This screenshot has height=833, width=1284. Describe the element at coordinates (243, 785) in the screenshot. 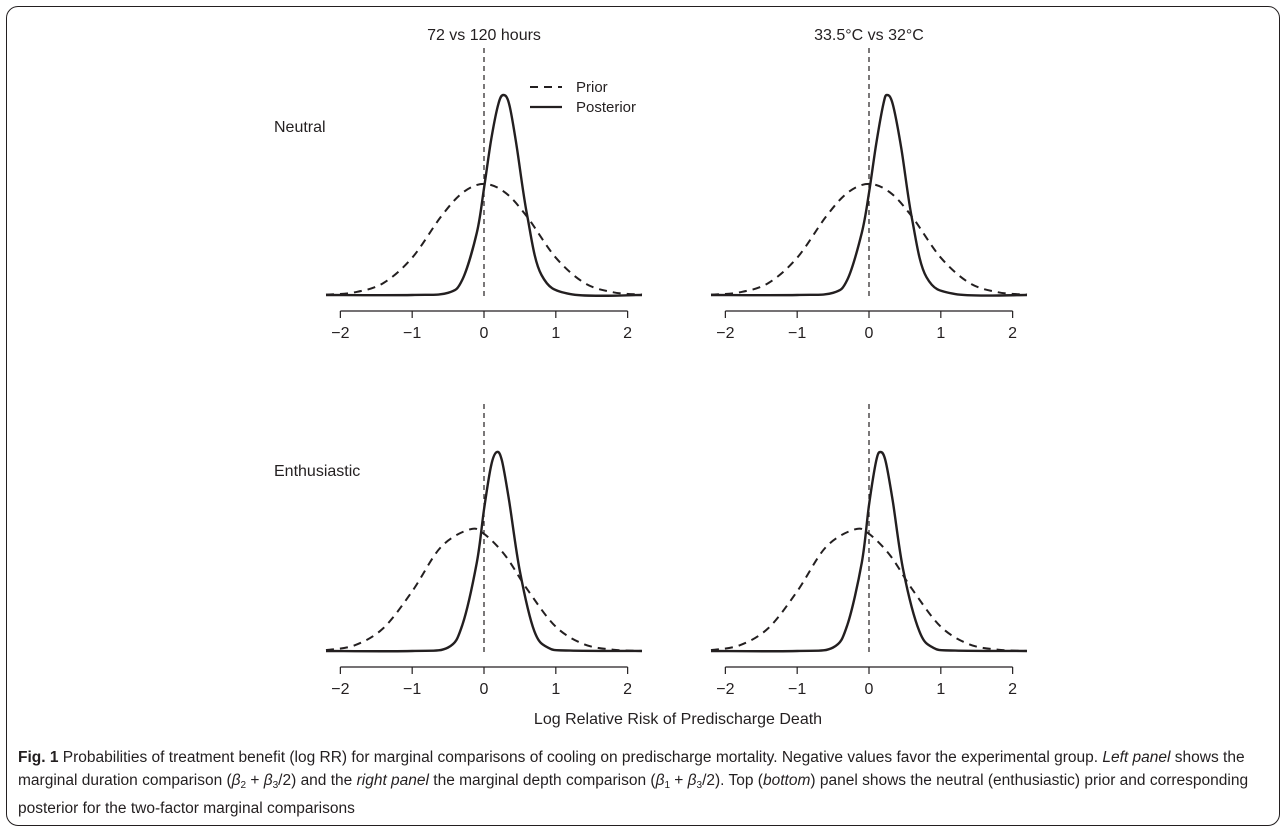

I see `caption-subscript: 2` at that location.